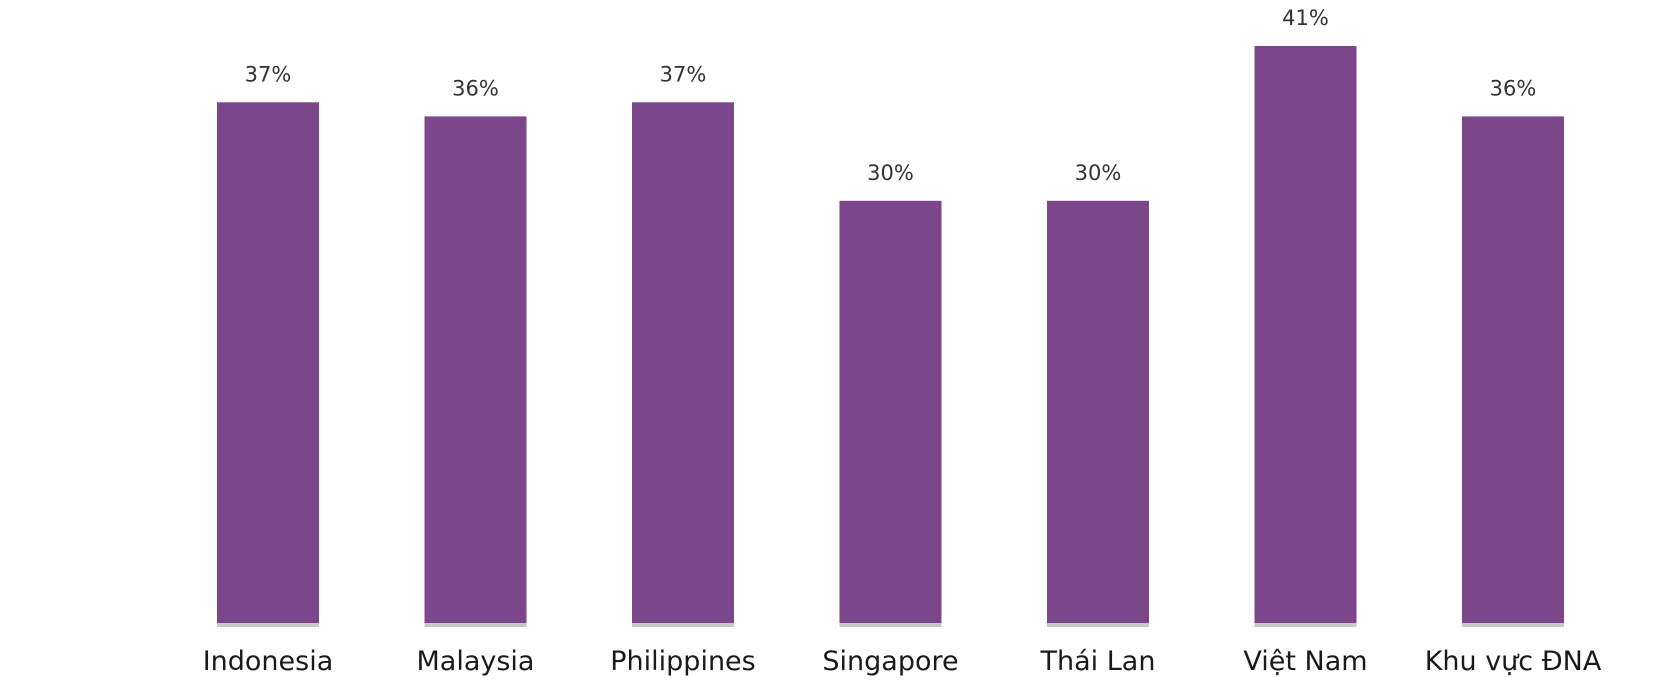  Describe the element at coordinates (1305, 18) in the screenshot. I see `value-label-viet-nam: 41%` at that location.